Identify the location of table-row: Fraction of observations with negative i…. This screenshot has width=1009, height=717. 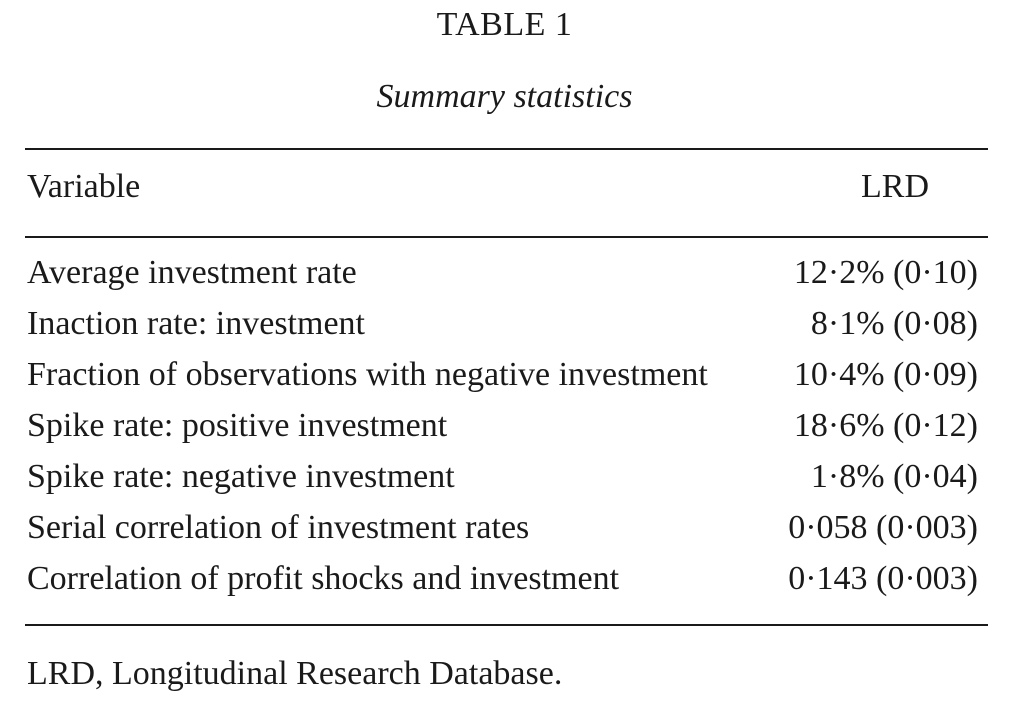
(506, 381).